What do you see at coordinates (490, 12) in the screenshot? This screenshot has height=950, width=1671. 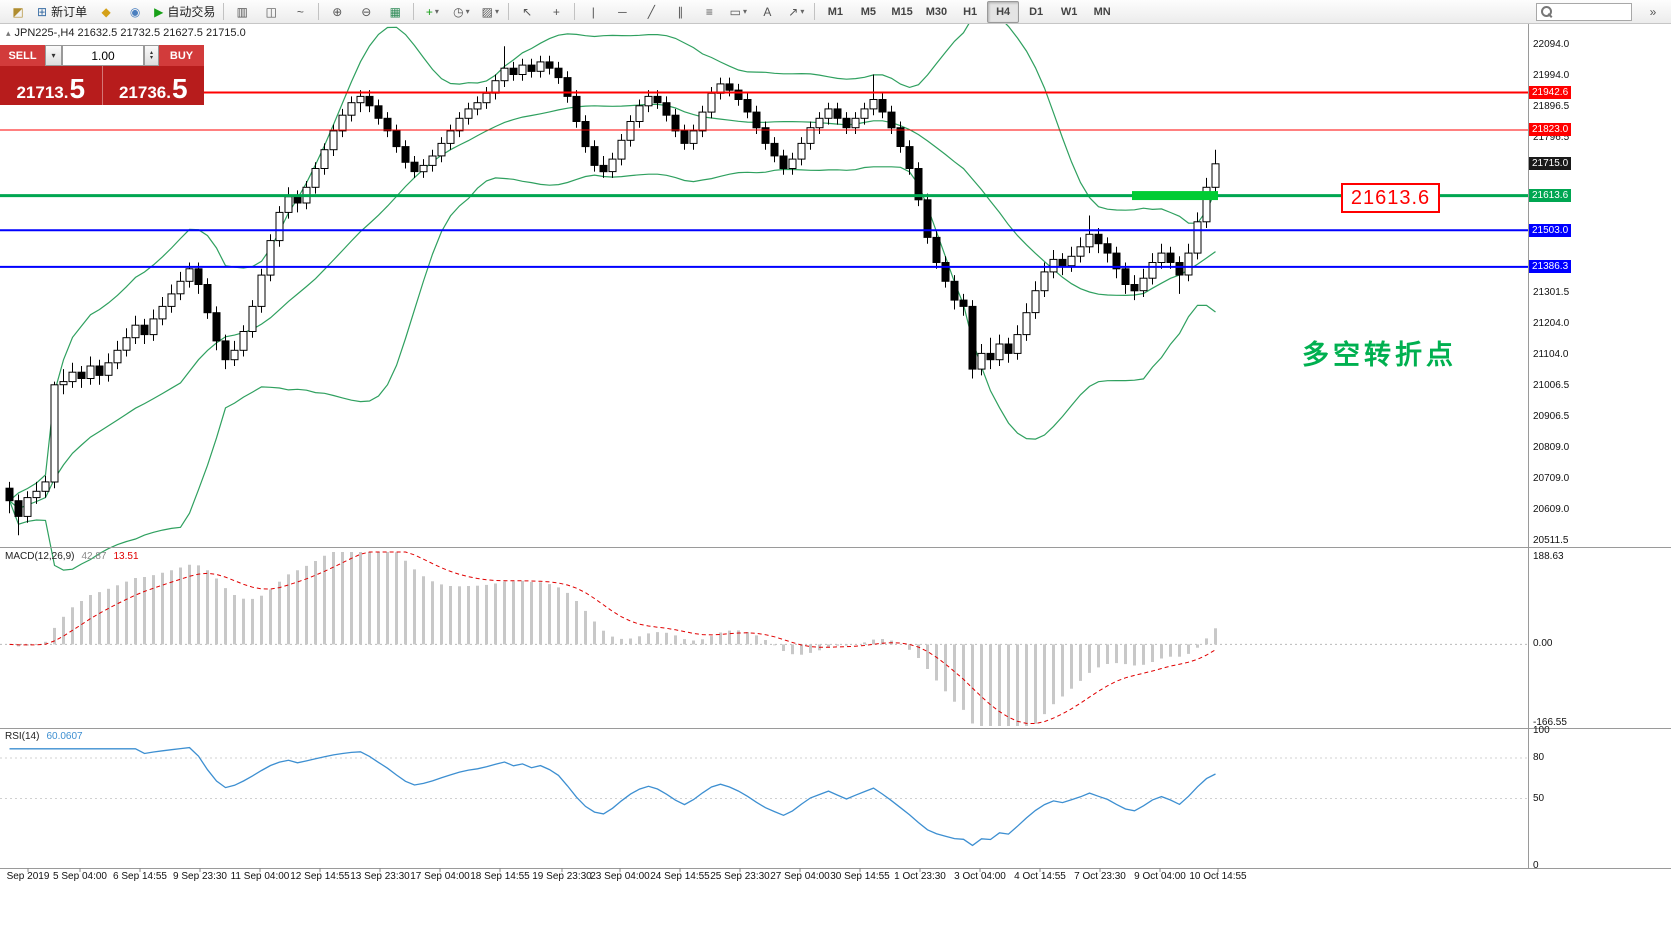 I see `templates-button: ▨ ▾` at bounding box center [490, 12].